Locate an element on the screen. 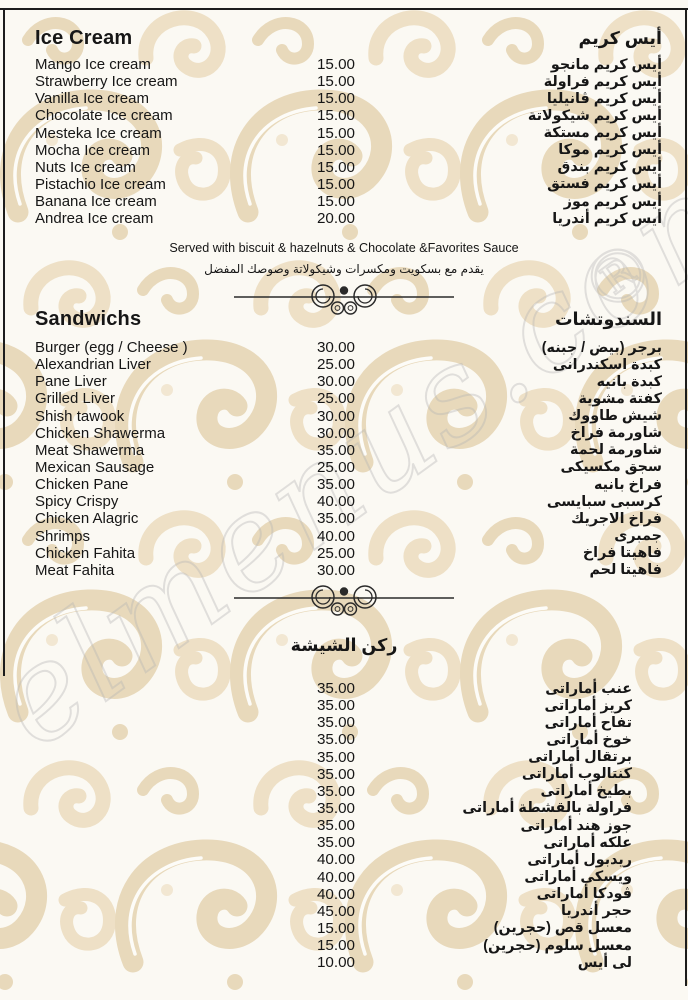 The height and width of the screenshot is (1000, 688). item-name-ar: أيس كريم ڤانيليا is located at coordinates (604, 98).